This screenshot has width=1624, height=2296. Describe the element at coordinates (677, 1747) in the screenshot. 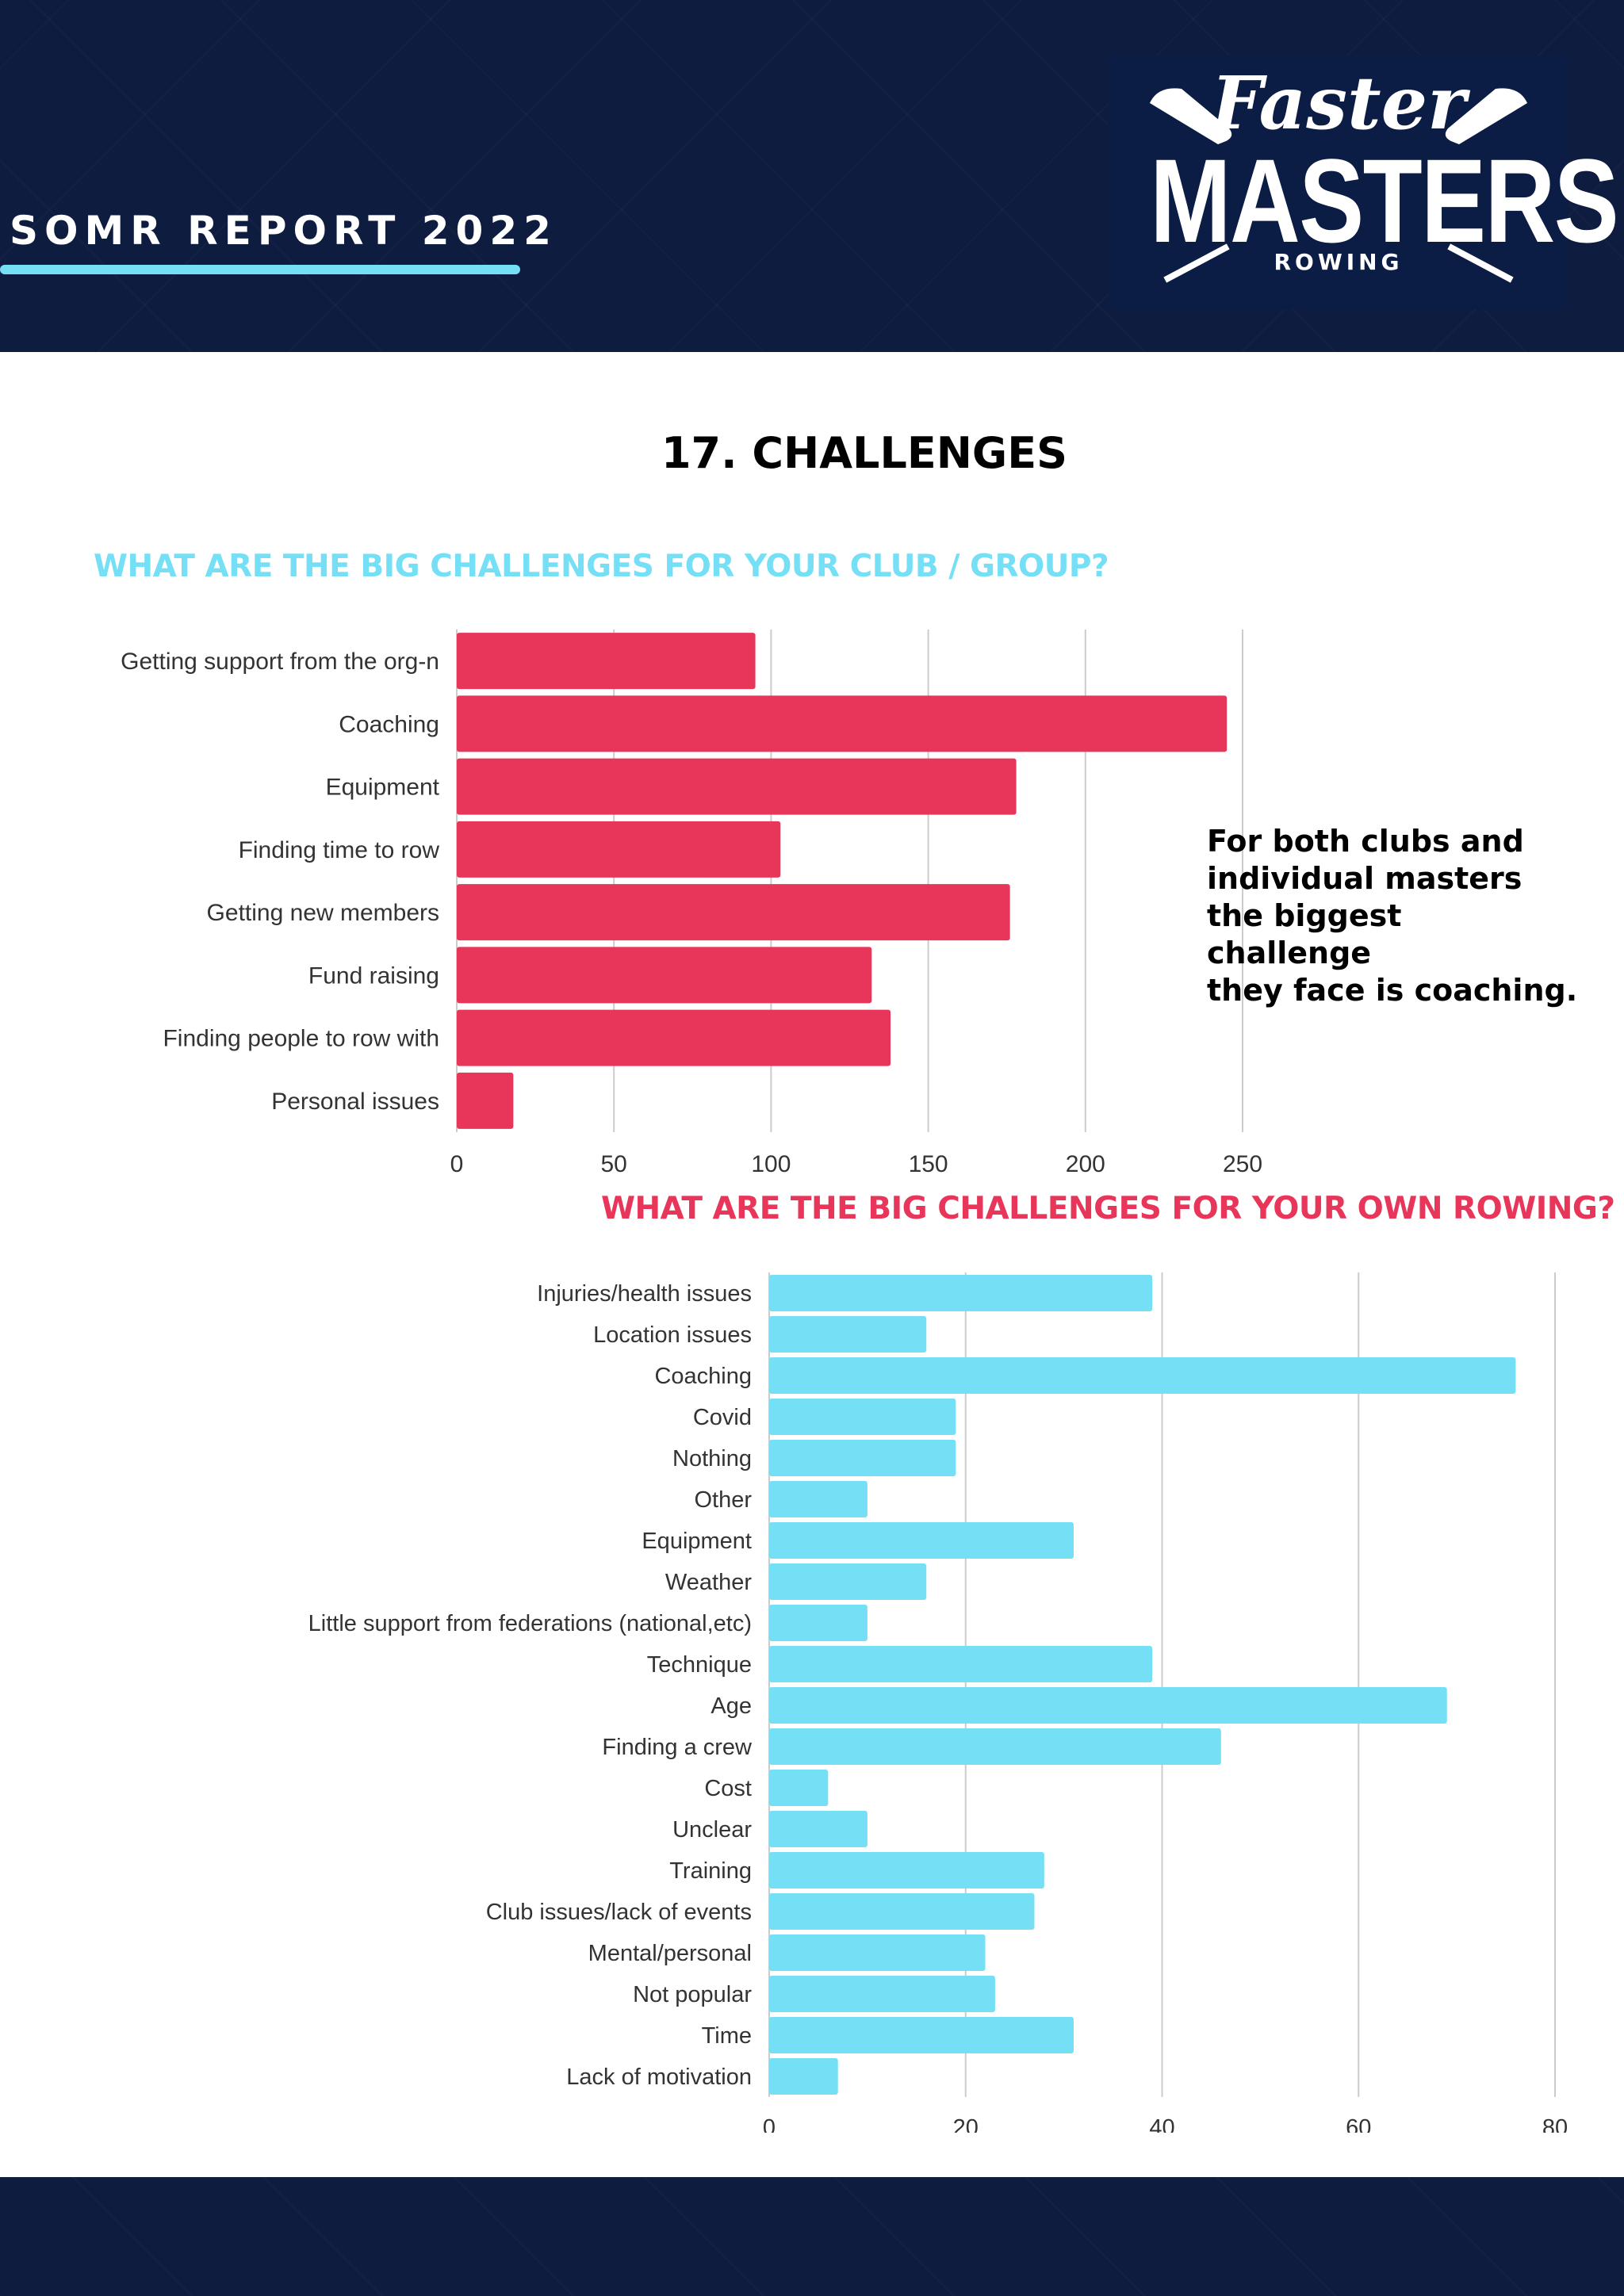

I see `category-label: Finding a crew` at that location.